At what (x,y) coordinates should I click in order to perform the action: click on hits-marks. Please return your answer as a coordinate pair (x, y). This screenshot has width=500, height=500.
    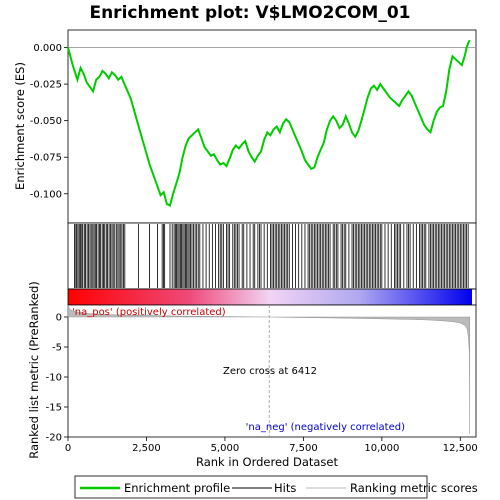
    Looking at the image, I should click on (271, 256).